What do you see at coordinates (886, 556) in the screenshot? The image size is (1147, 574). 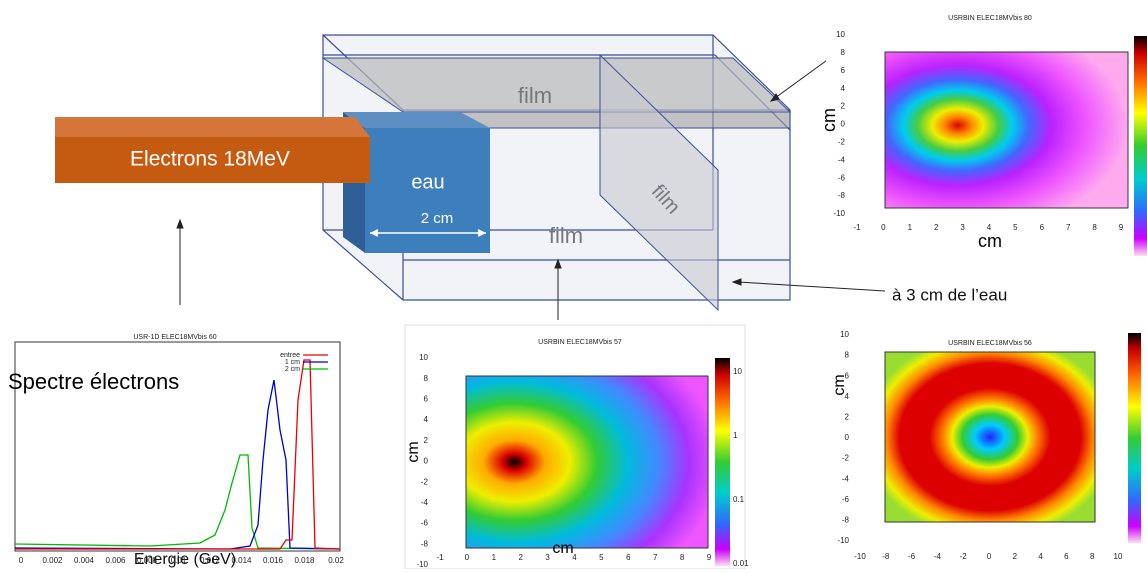 I see `x-tick-label: -8` at bounding box center [886, 556].